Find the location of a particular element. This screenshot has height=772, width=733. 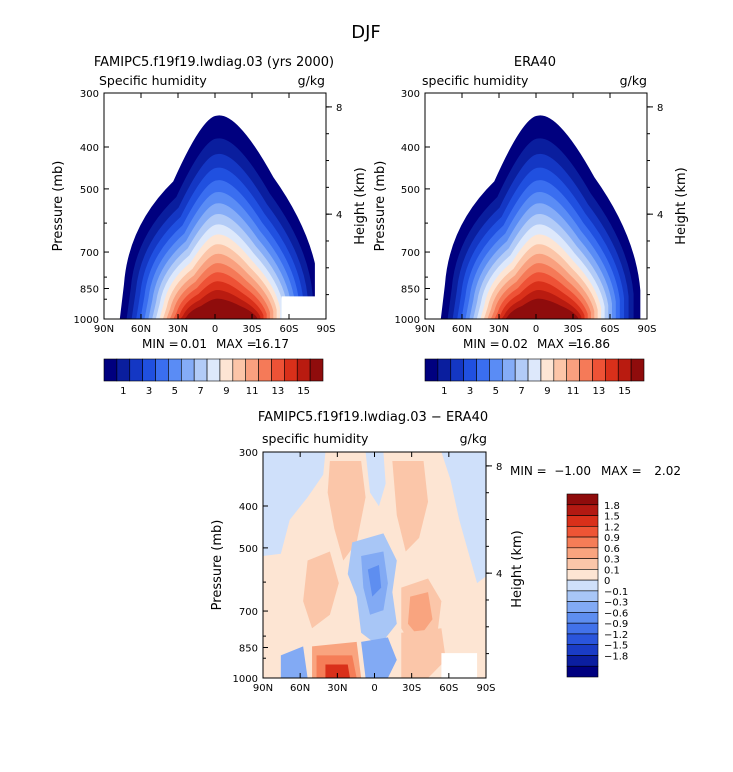

panel-obs-ylabel: Pressure (mb) is located at coordinates (380, 206).